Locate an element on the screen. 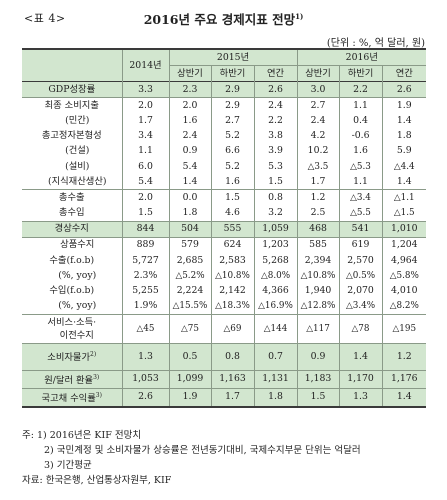  row-label: (건설) is located at coordinates (77, 151).